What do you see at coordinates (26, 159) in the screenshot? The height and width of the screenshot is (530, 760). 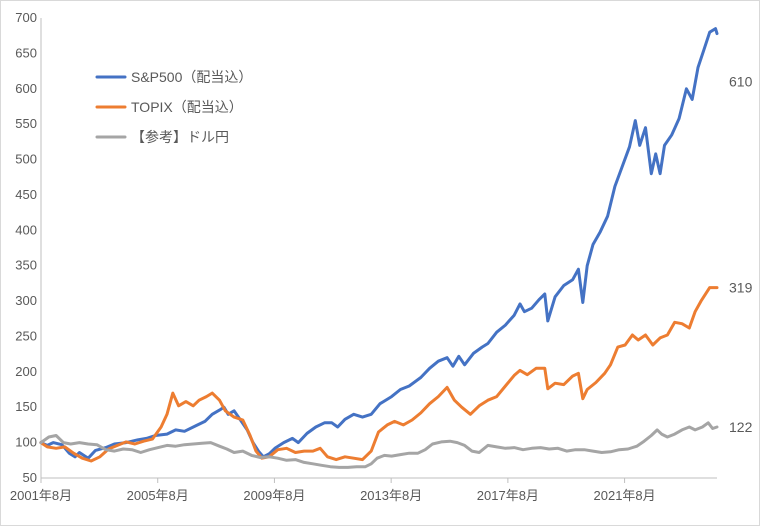 I see `y-tick-label: 500` at bounding box center [26, 159].